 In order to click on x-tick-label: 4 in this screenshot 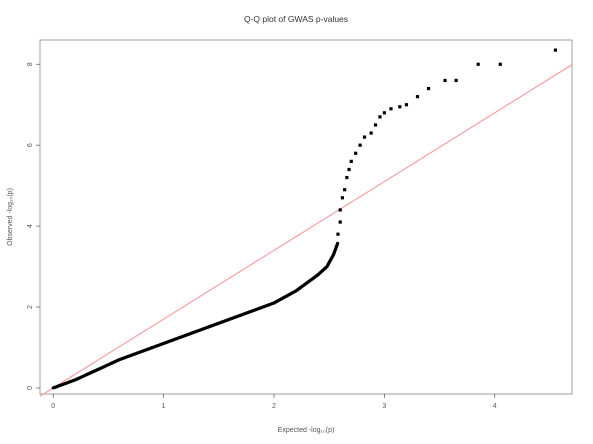, I will do `click(495, 406)`.